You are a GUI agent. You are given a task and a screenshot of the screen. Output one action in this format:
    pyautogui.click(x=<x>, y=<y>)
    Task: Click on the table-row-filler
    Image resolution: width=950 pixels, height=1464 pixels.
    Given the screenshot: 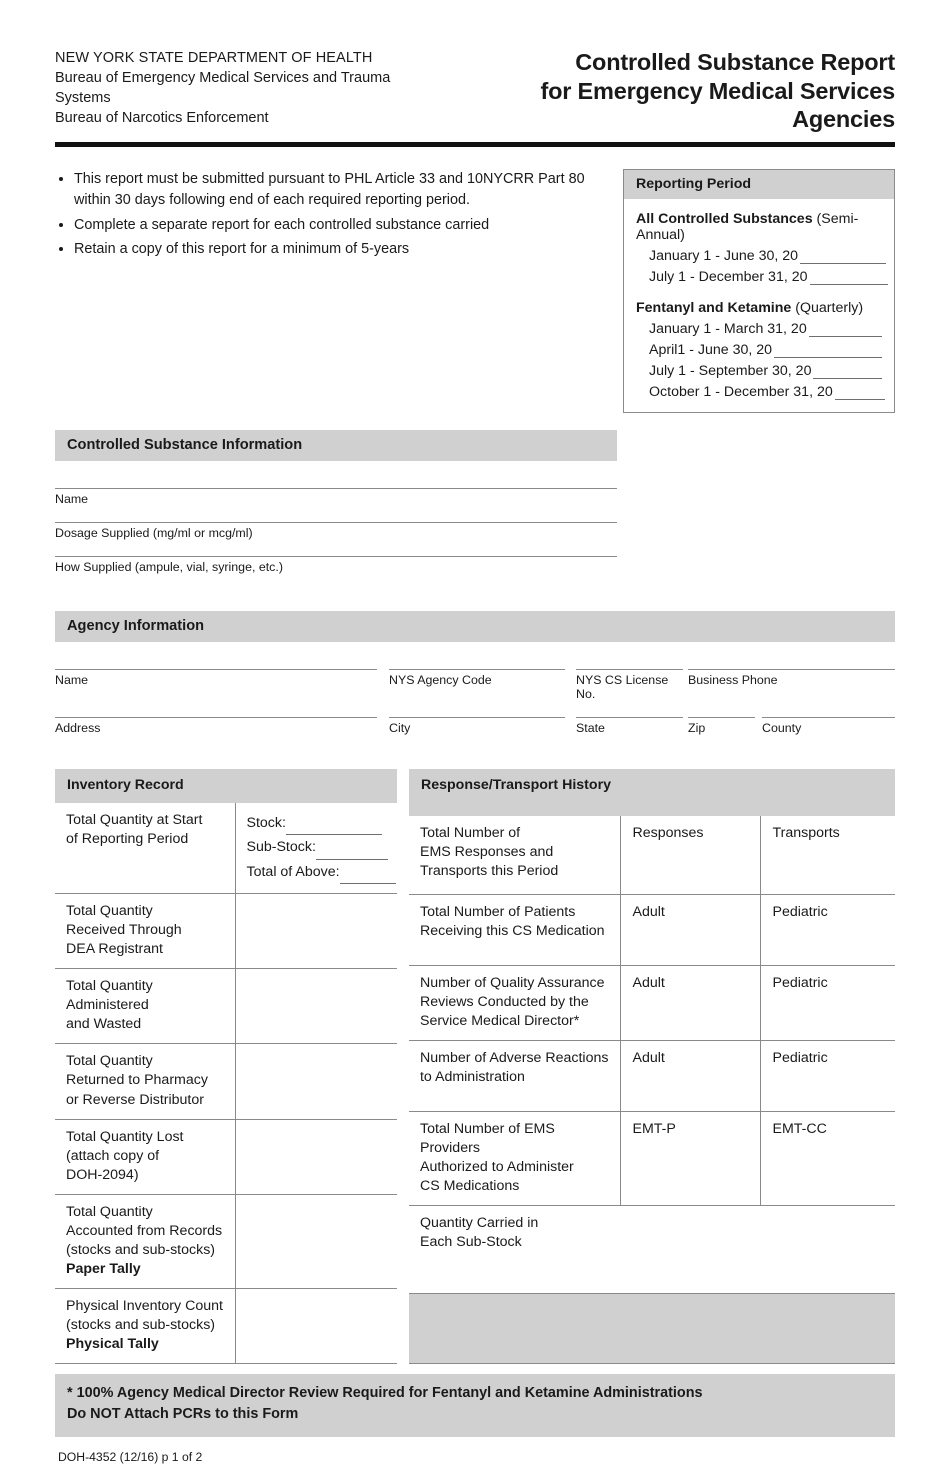 What is the action you would take?
    pyautogui.click(x=651, y=1328)
    